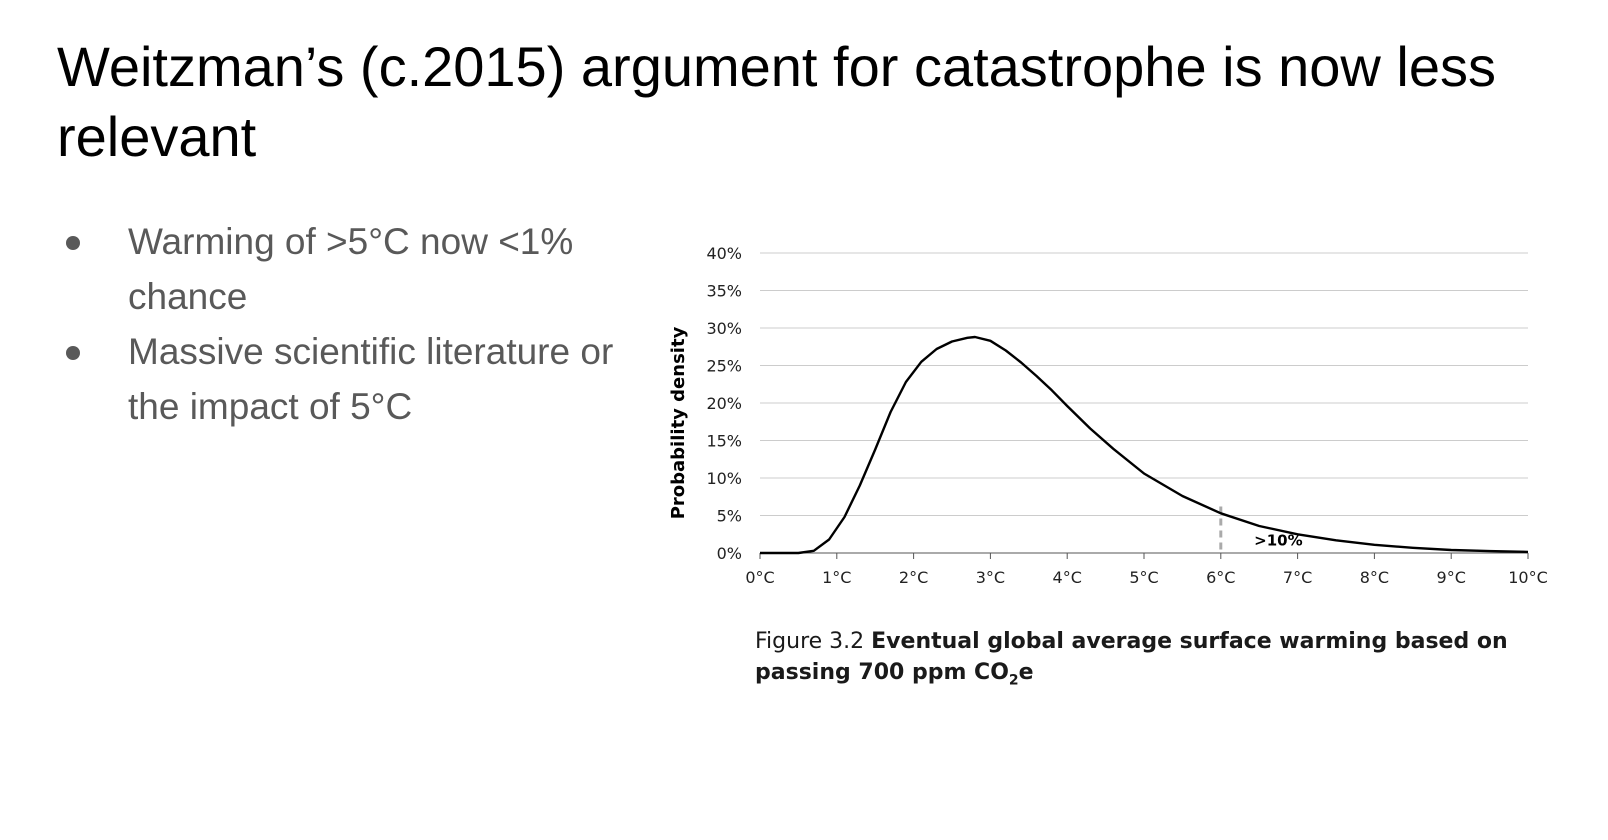 This screenshot has height=840, width=1608. Describe the element at coordinates (1067, 577) in the screenshot. I see `x-tick-label: 4°C` at that location.